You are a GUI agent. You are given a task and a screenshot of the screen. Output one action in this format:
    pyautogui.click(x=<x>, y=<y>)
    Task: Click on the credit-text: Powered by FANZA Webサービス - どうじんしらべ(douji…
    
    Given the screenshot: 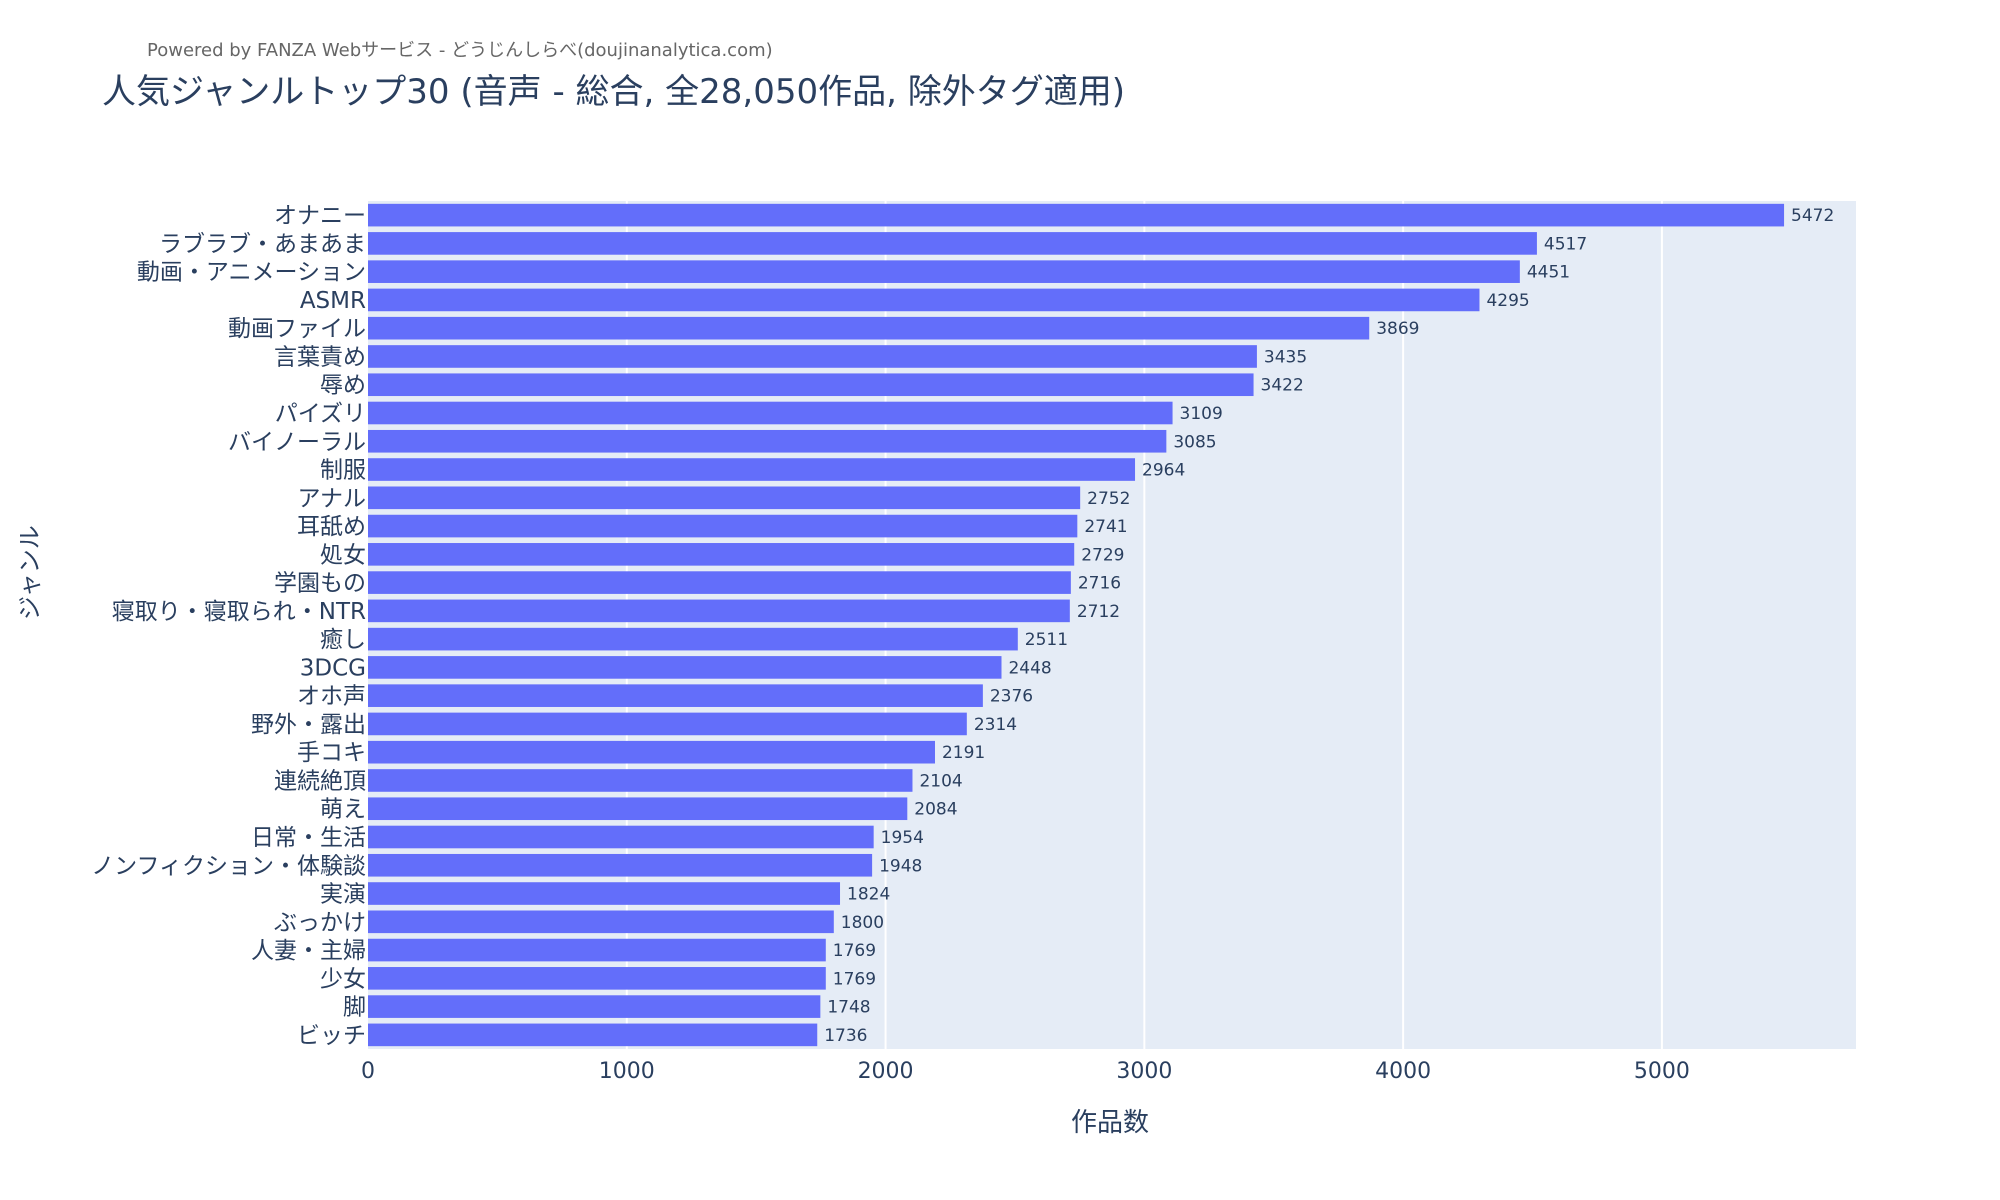 What is the action you would take?
    pyautogui.click(x=460, y=50)
    